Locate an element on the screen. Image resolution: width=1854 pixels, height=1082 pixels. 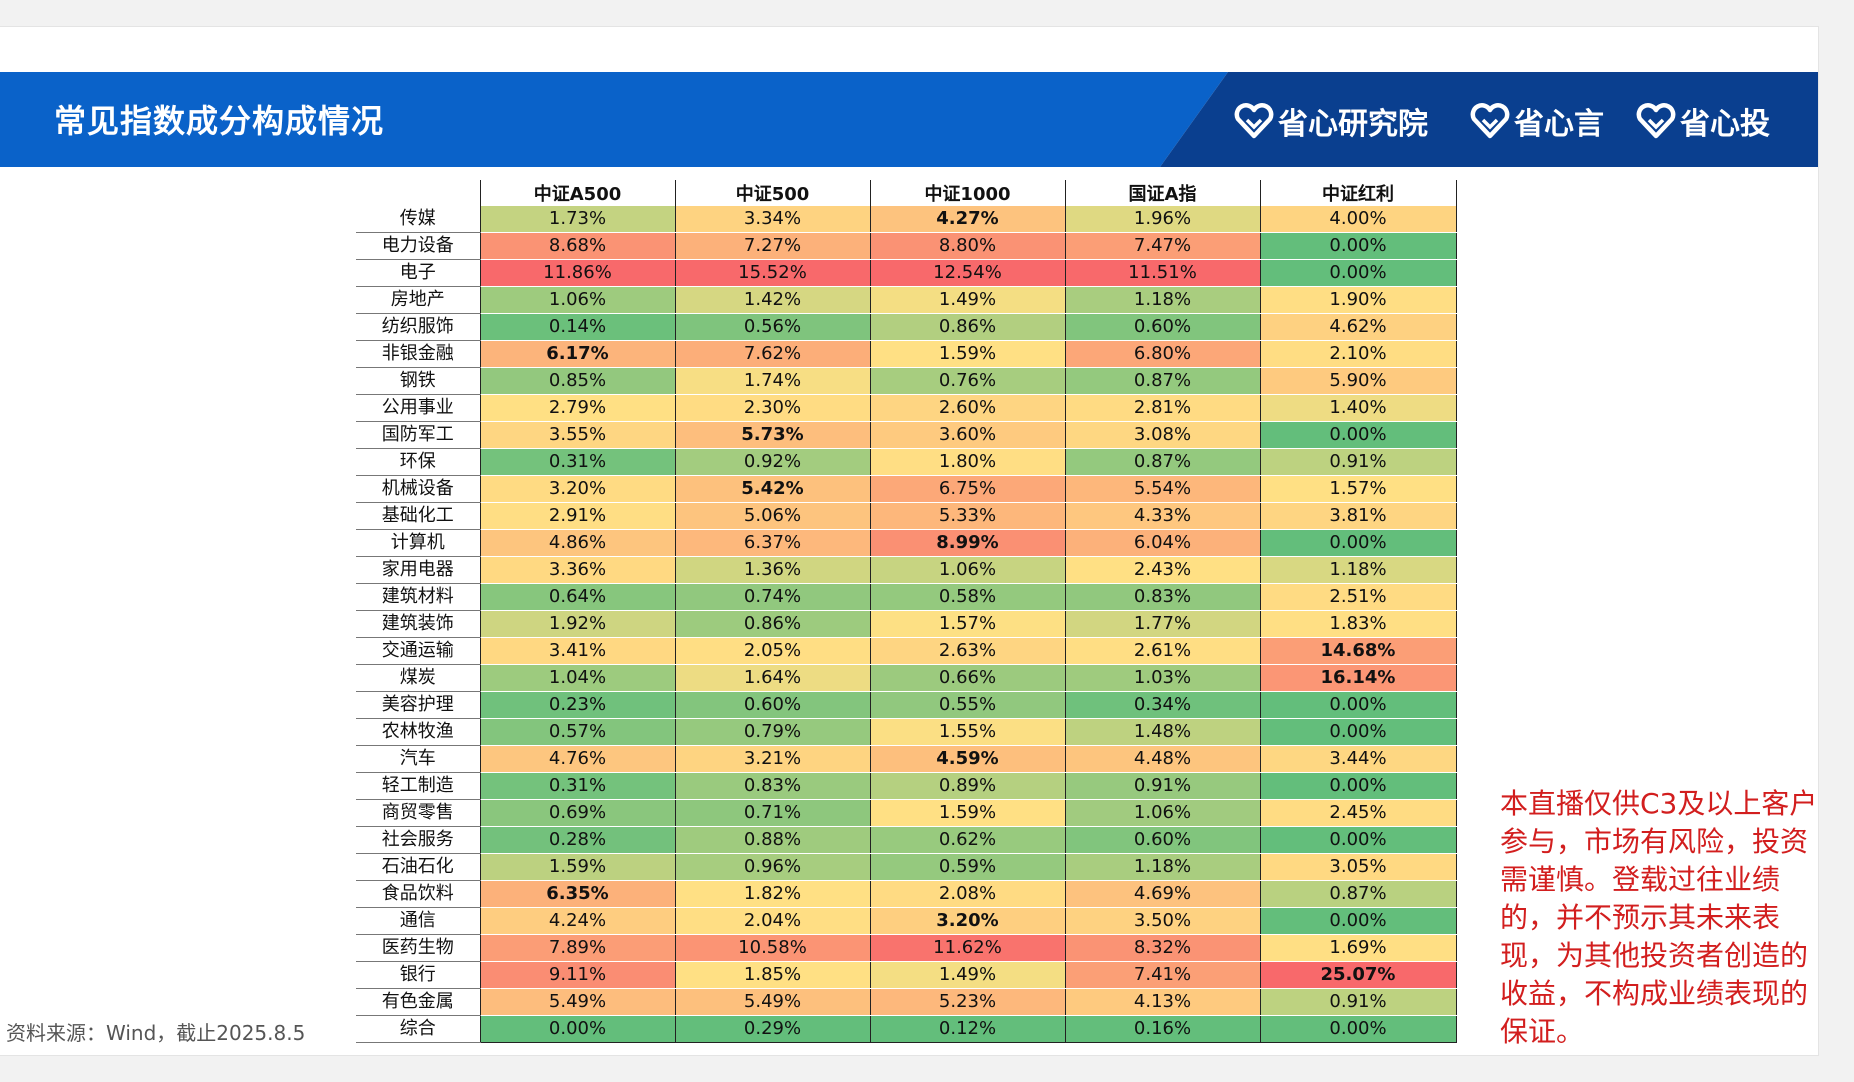
weight-cell: 3.36% is located at coordinates (577, 570).